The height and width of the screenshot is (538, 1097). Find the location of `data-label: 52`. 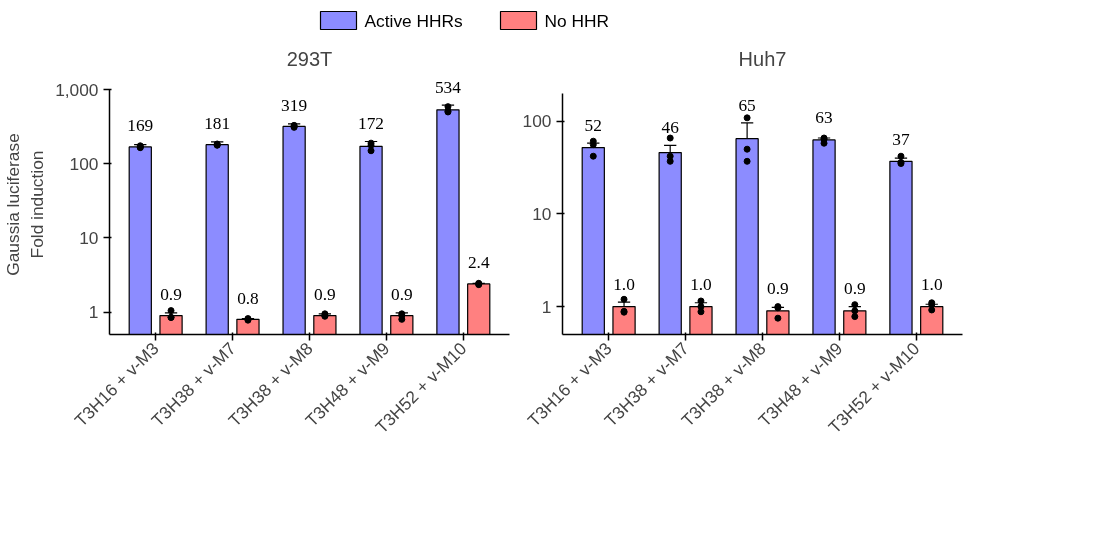

data-label: 52 is located at coordinates (593, 126).